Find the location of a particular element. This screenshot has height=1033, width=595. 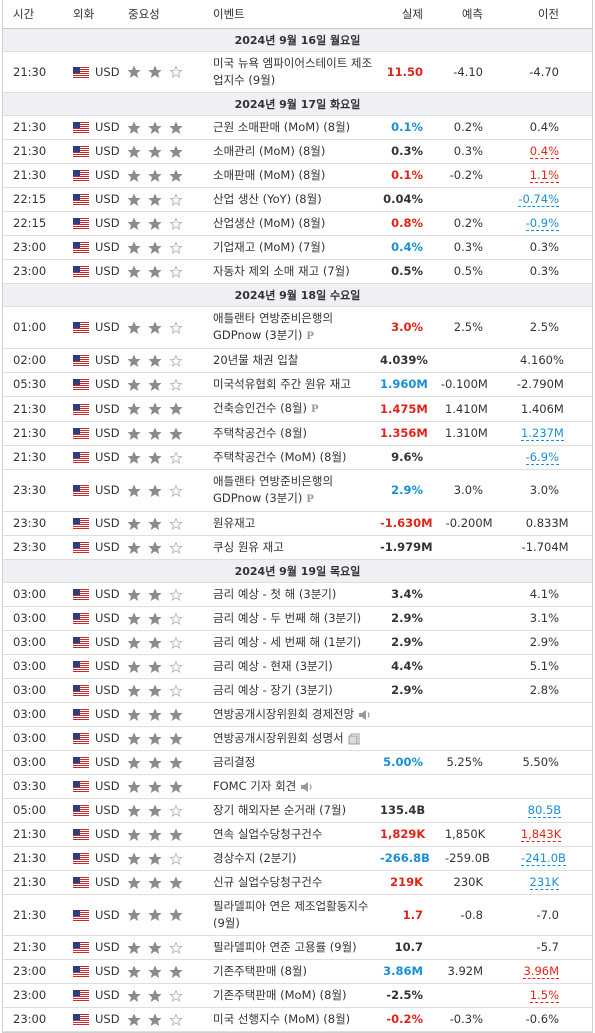

event-row: 21:30 USD 주택착공건수 (8월) 1.356M 1.310M 1.237M is located at coordinates (297, 434).